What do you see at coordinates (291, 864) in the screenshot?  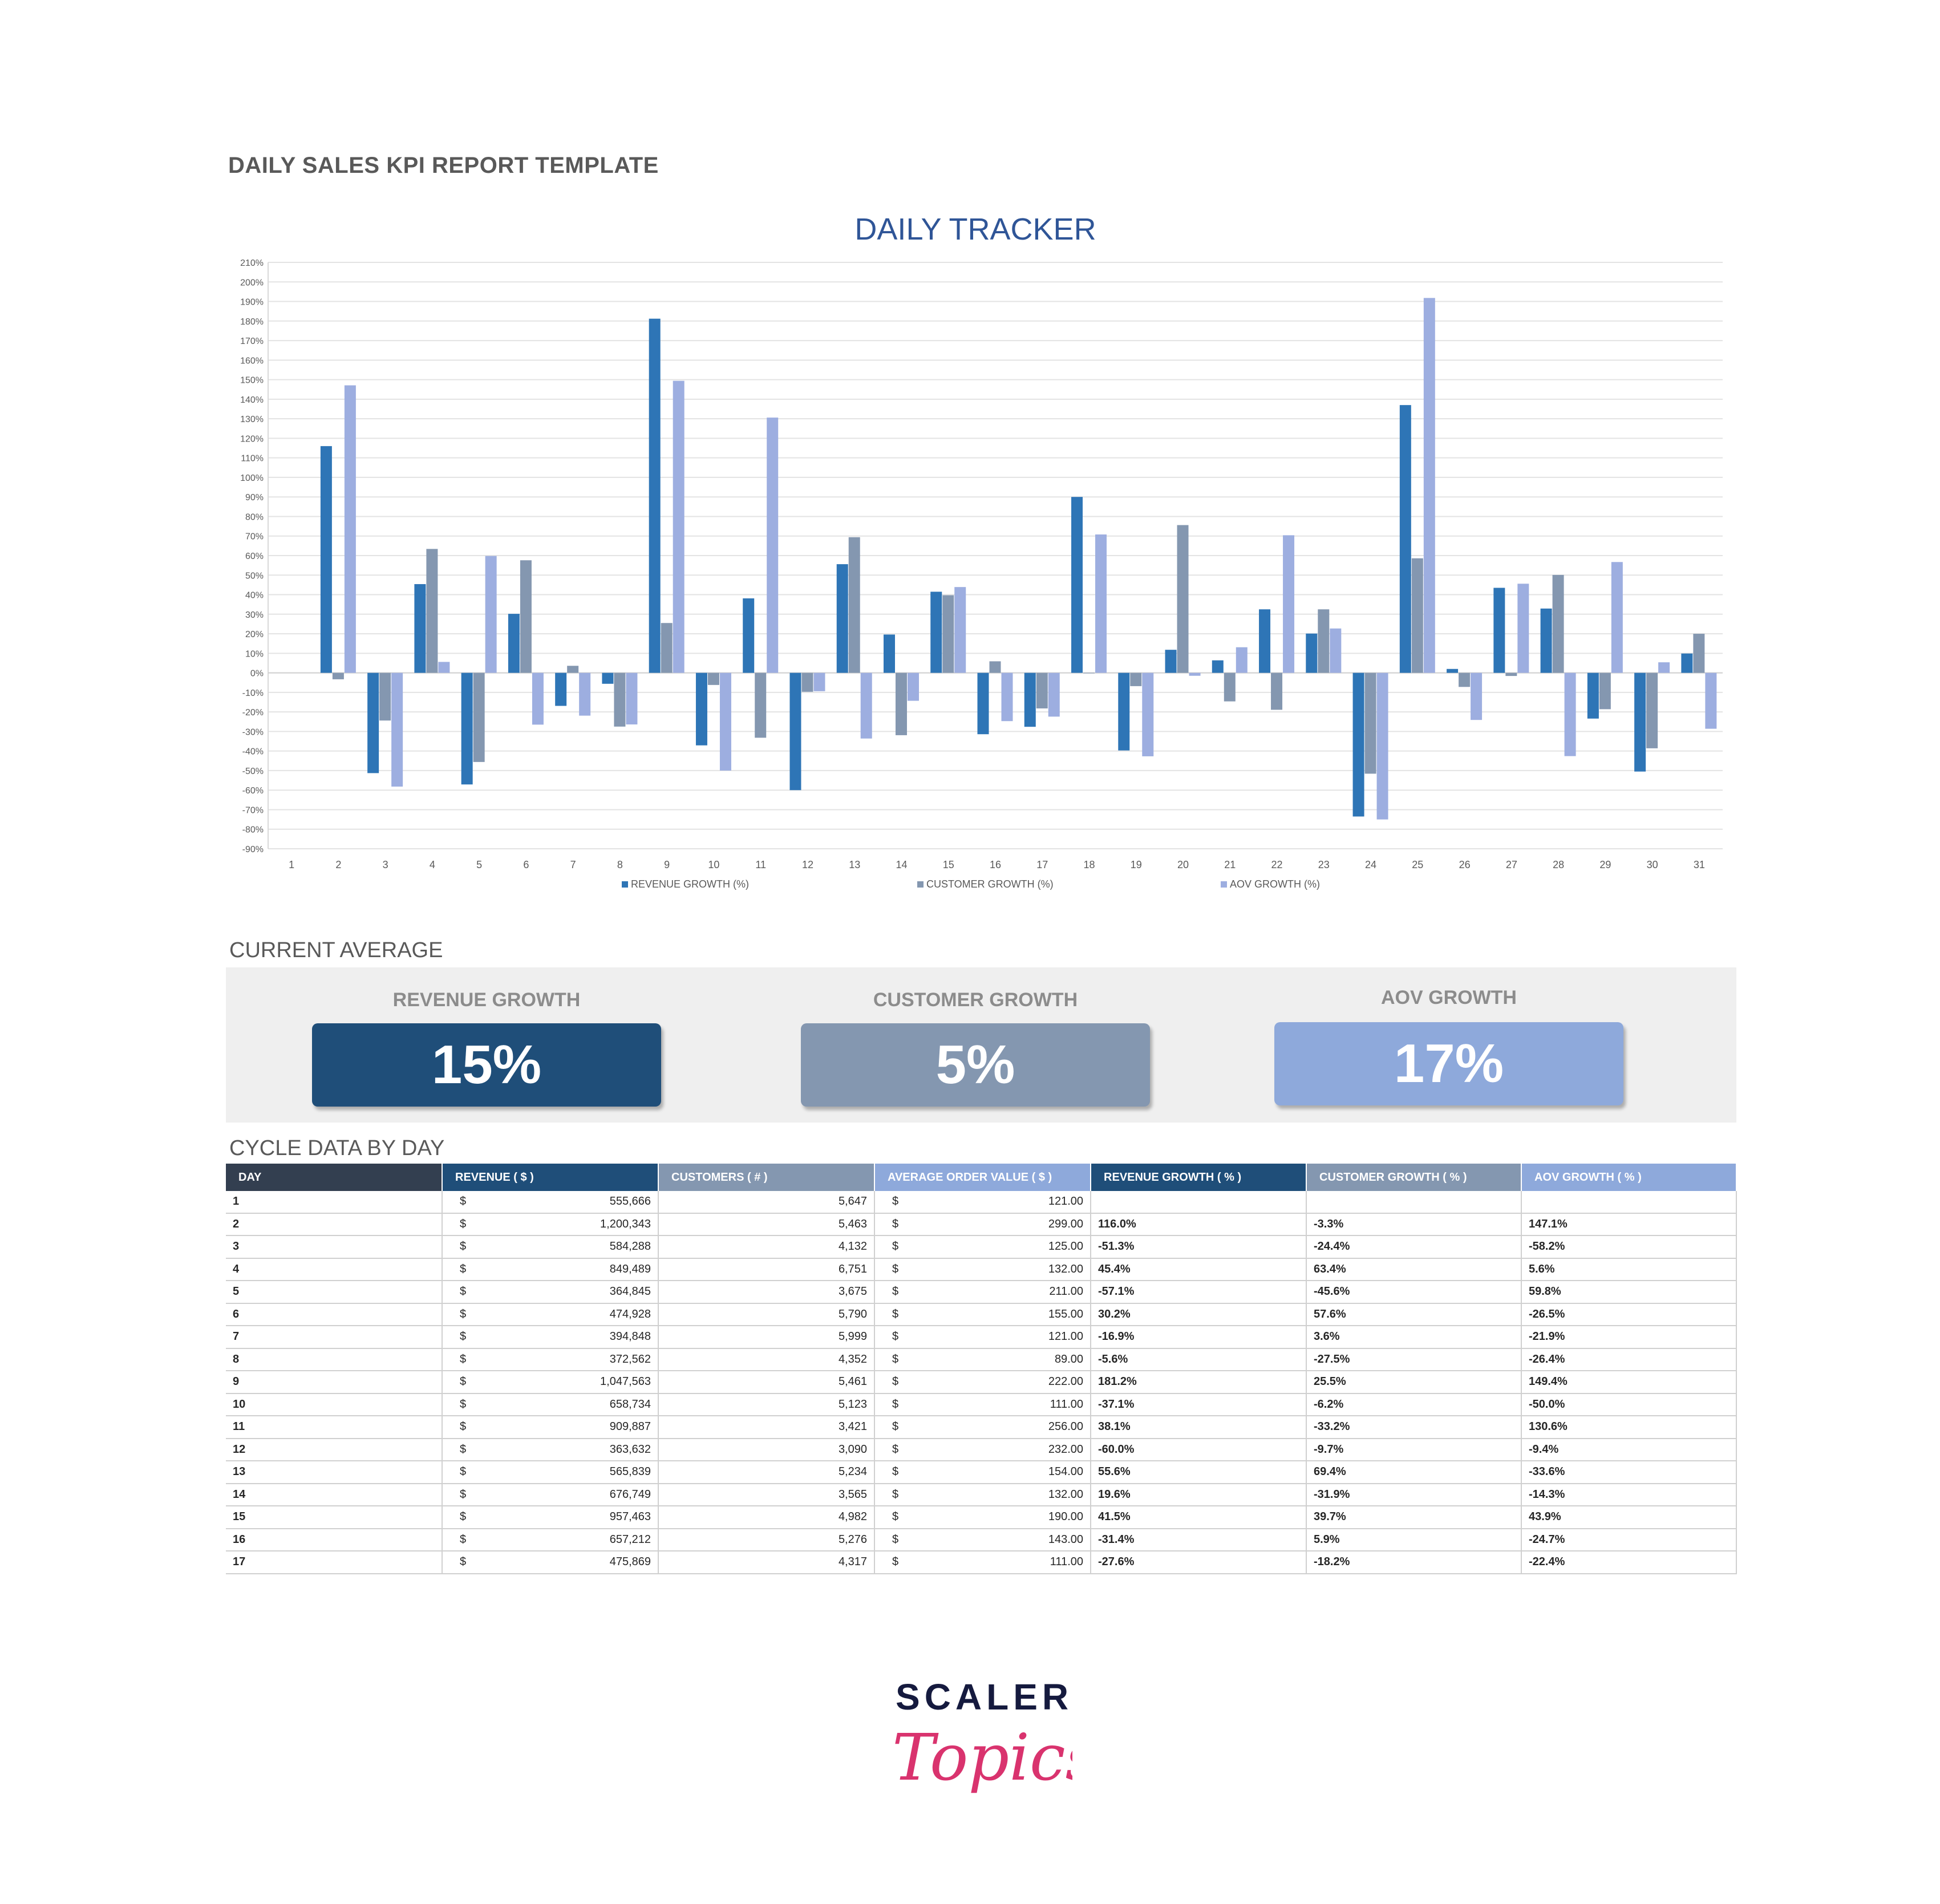 I see `x-tick-label: 1` at bounding box center [291, 864].